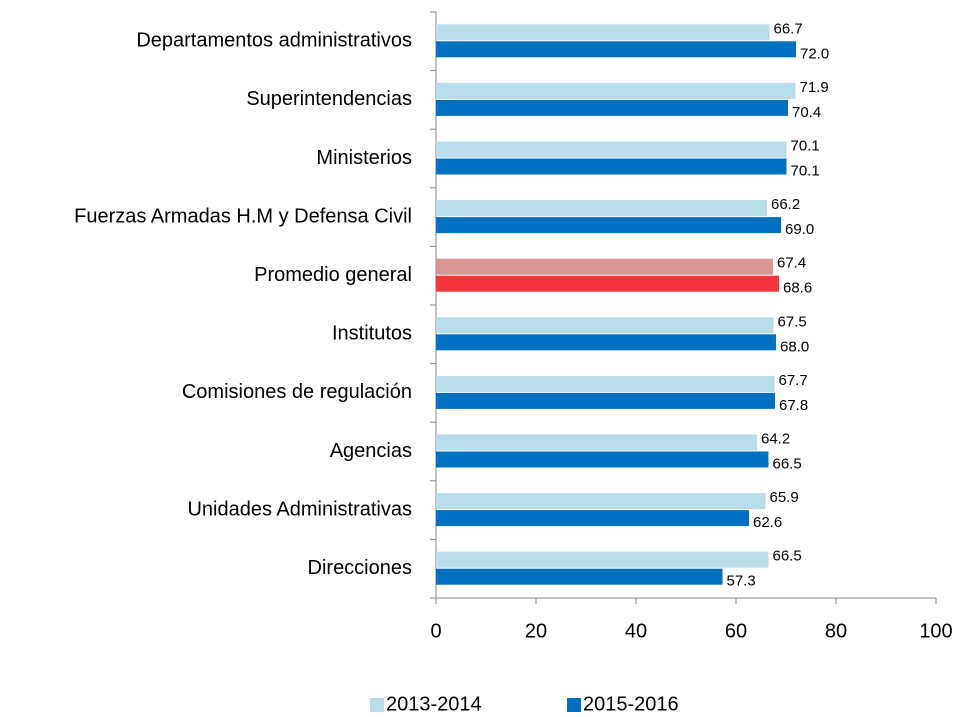 The width and height of the screenshot is (959, 717). Describe the element at coordinates (836, 631) in the screenshot. I see `x-tick-label: 80` at that location.